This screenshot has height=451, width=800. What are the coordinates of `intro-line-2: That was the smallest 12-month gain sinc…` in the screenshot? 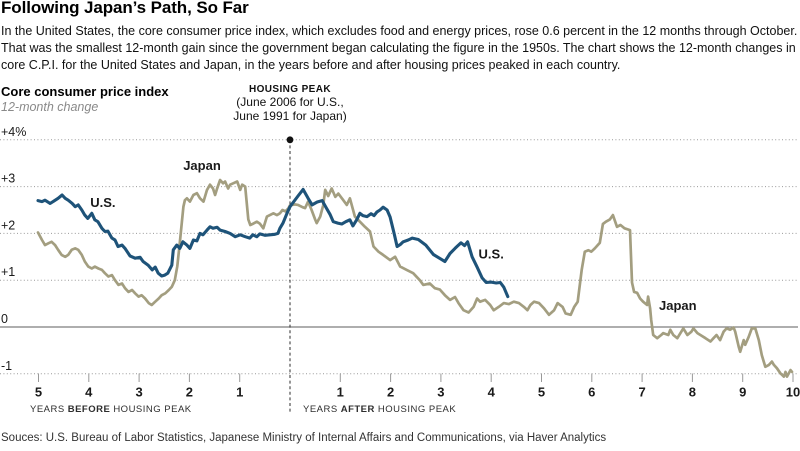 It's located at (398, 48).